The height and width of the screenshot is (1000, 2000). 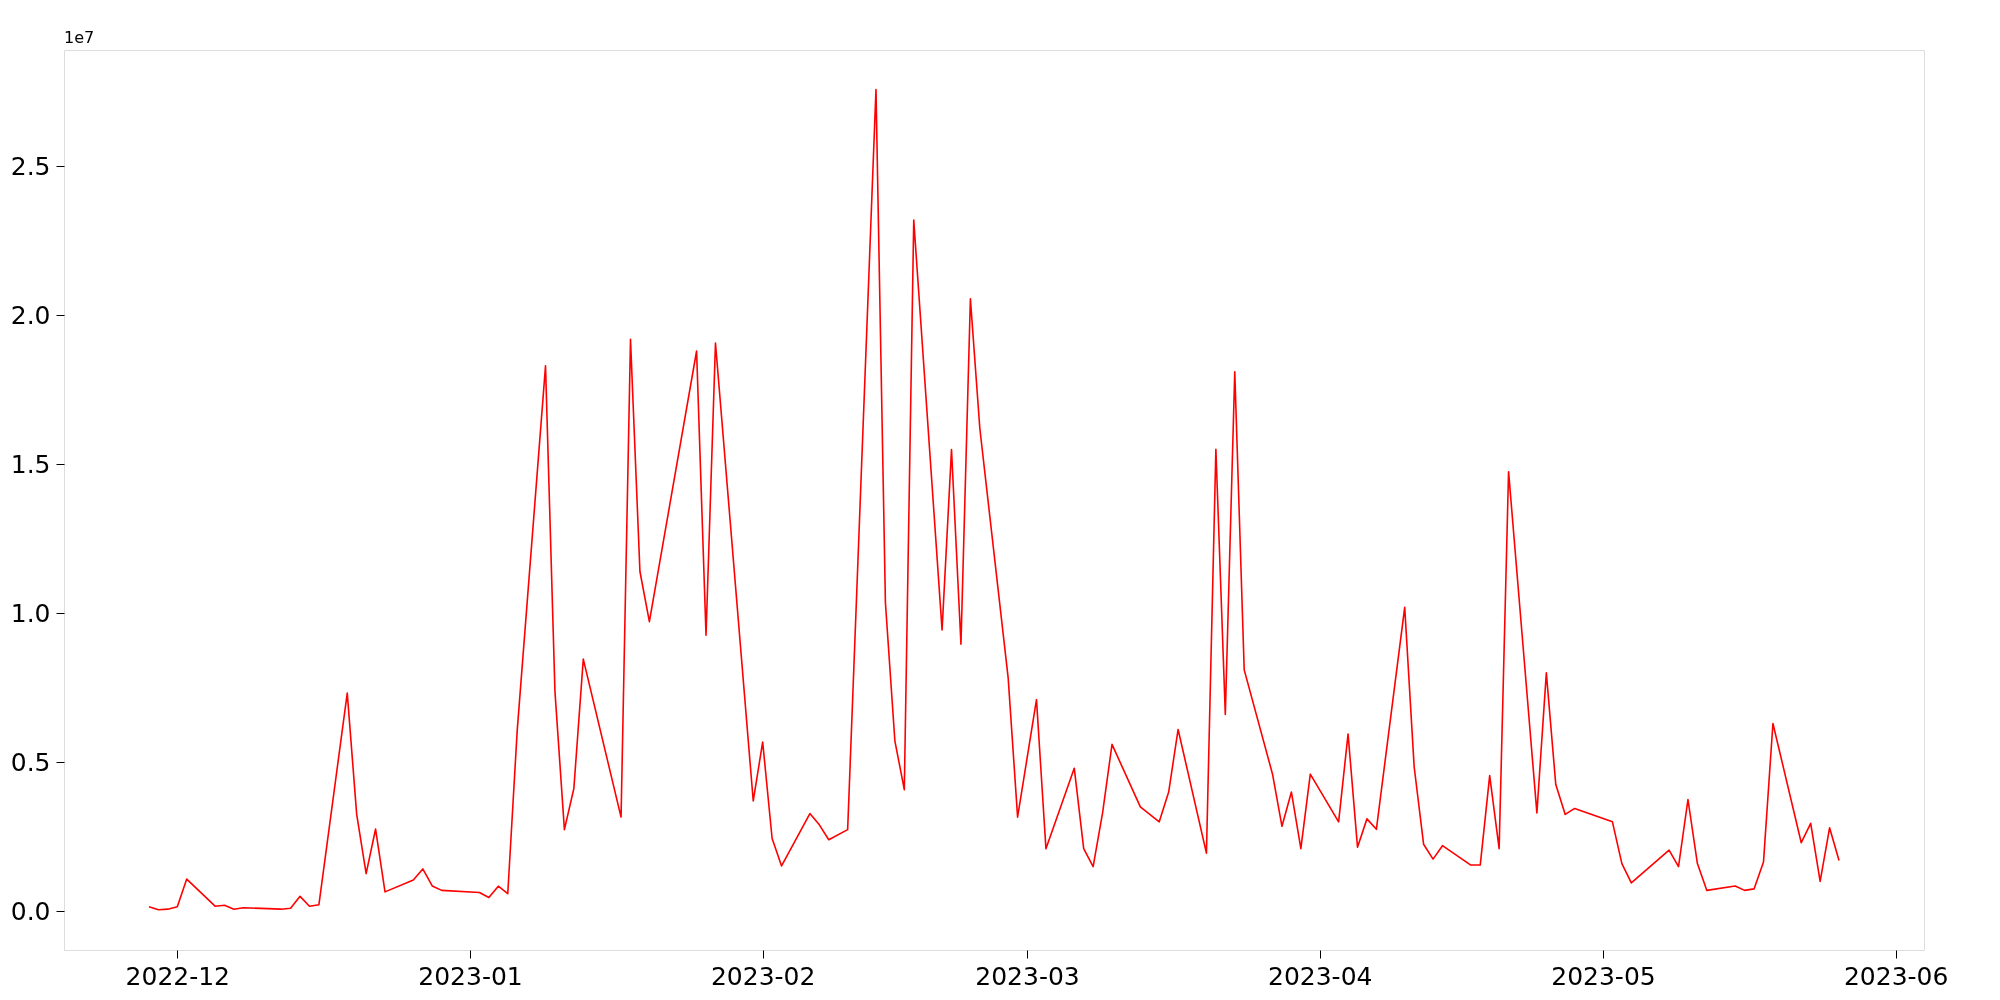 What do you see at coordinates (30, 464) in the screenshot?
I see `y-tick-label: 1.5` at bounding box center [30, 464].